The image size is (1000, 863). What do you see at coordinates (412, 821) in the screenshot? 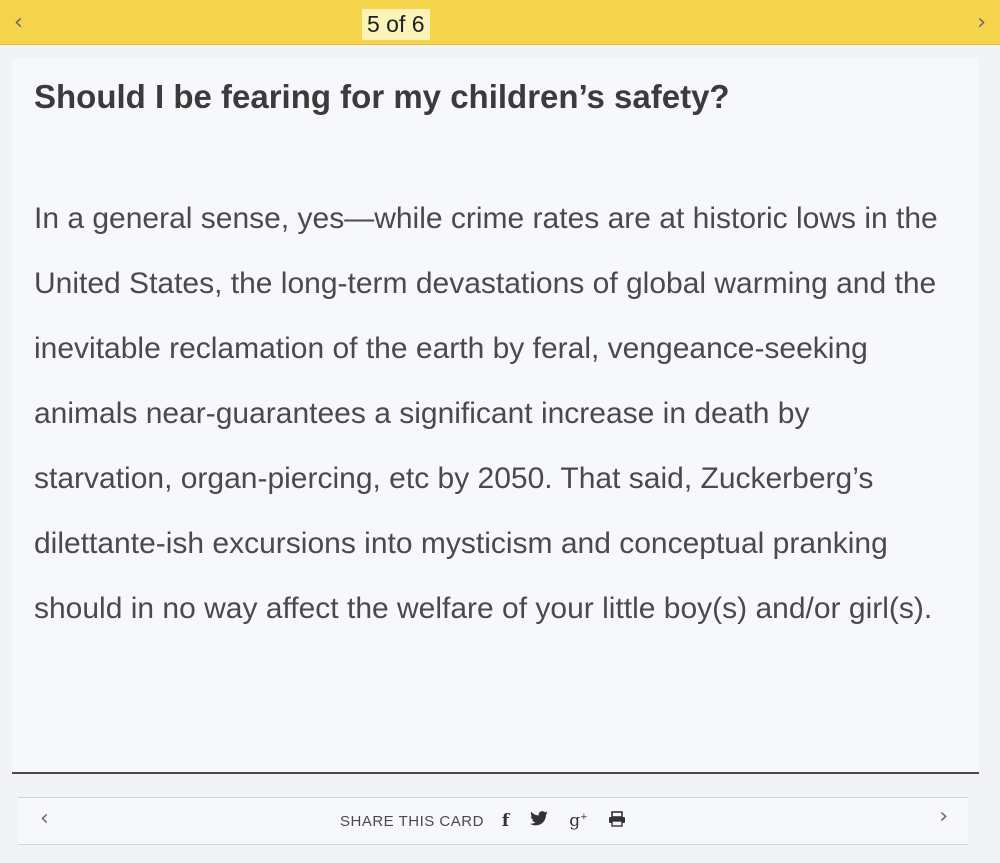
I see `share-label: SHARE THIS CARD` at bounding box center [412, 821].